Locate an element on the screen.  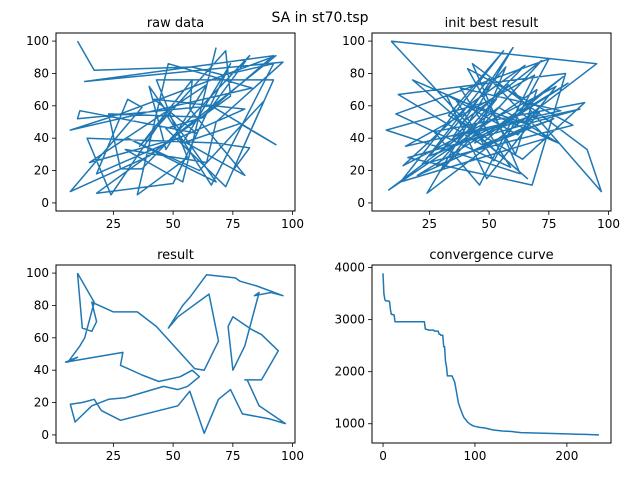
y-tick-label: 2000 is located at coordinates (349, 372).